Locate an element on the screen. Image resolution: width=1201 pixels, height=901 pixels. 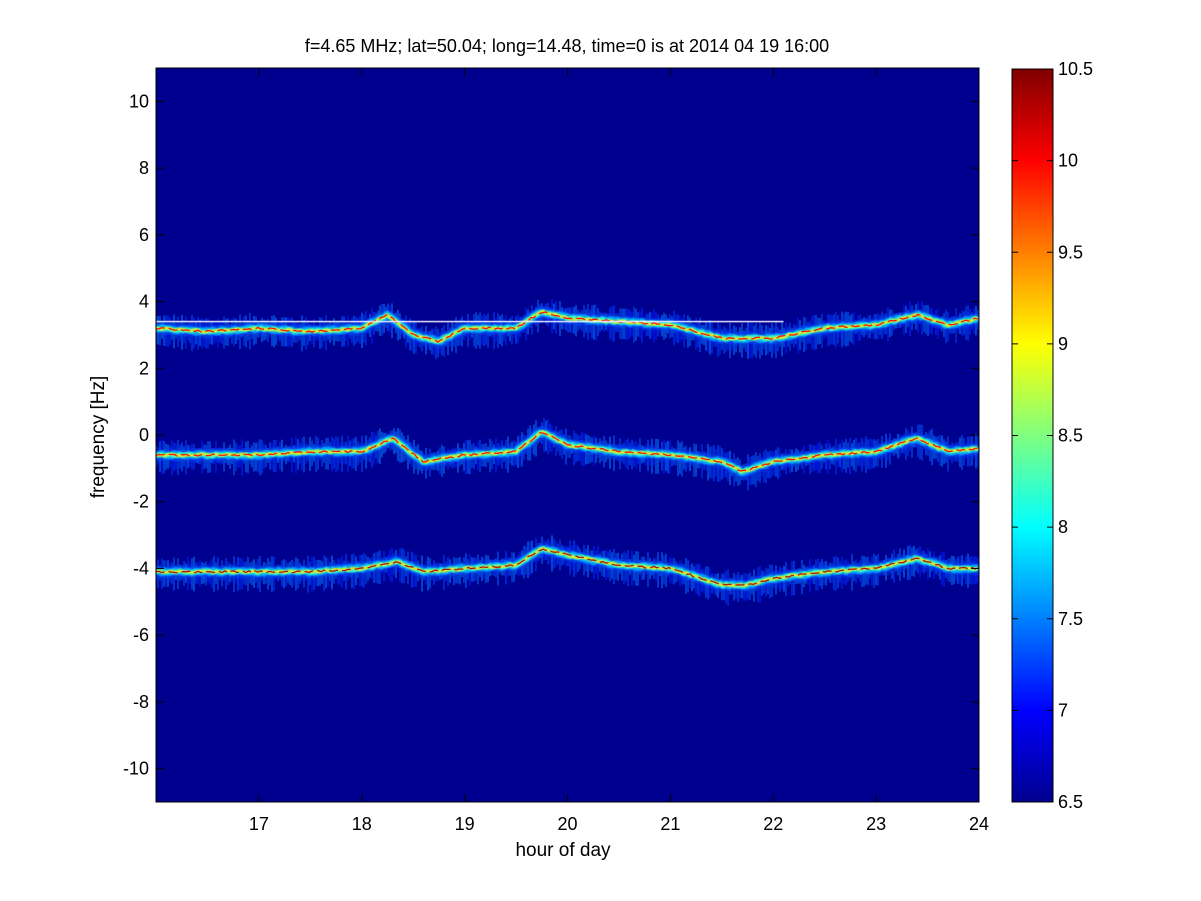
trace-band is located at coordinates (567, 326).